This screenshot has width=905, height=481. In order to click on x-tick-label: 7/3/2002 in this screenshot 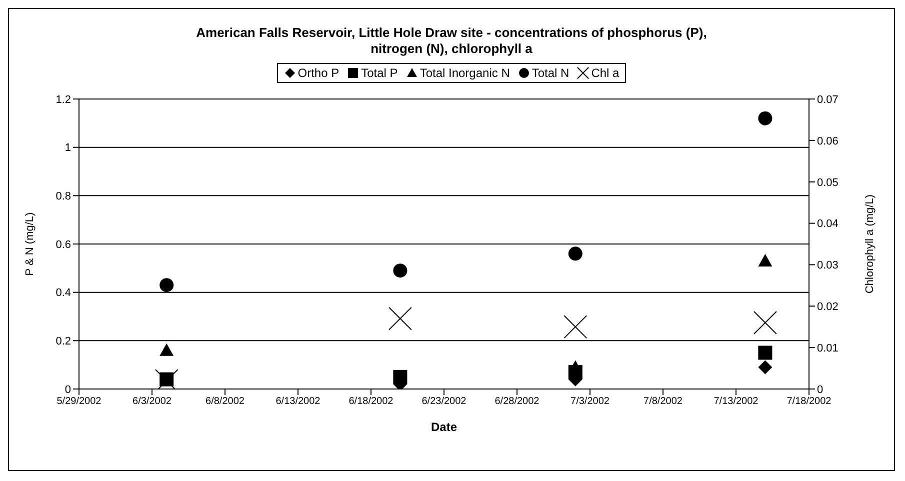, I will do `click(590, 402)`.